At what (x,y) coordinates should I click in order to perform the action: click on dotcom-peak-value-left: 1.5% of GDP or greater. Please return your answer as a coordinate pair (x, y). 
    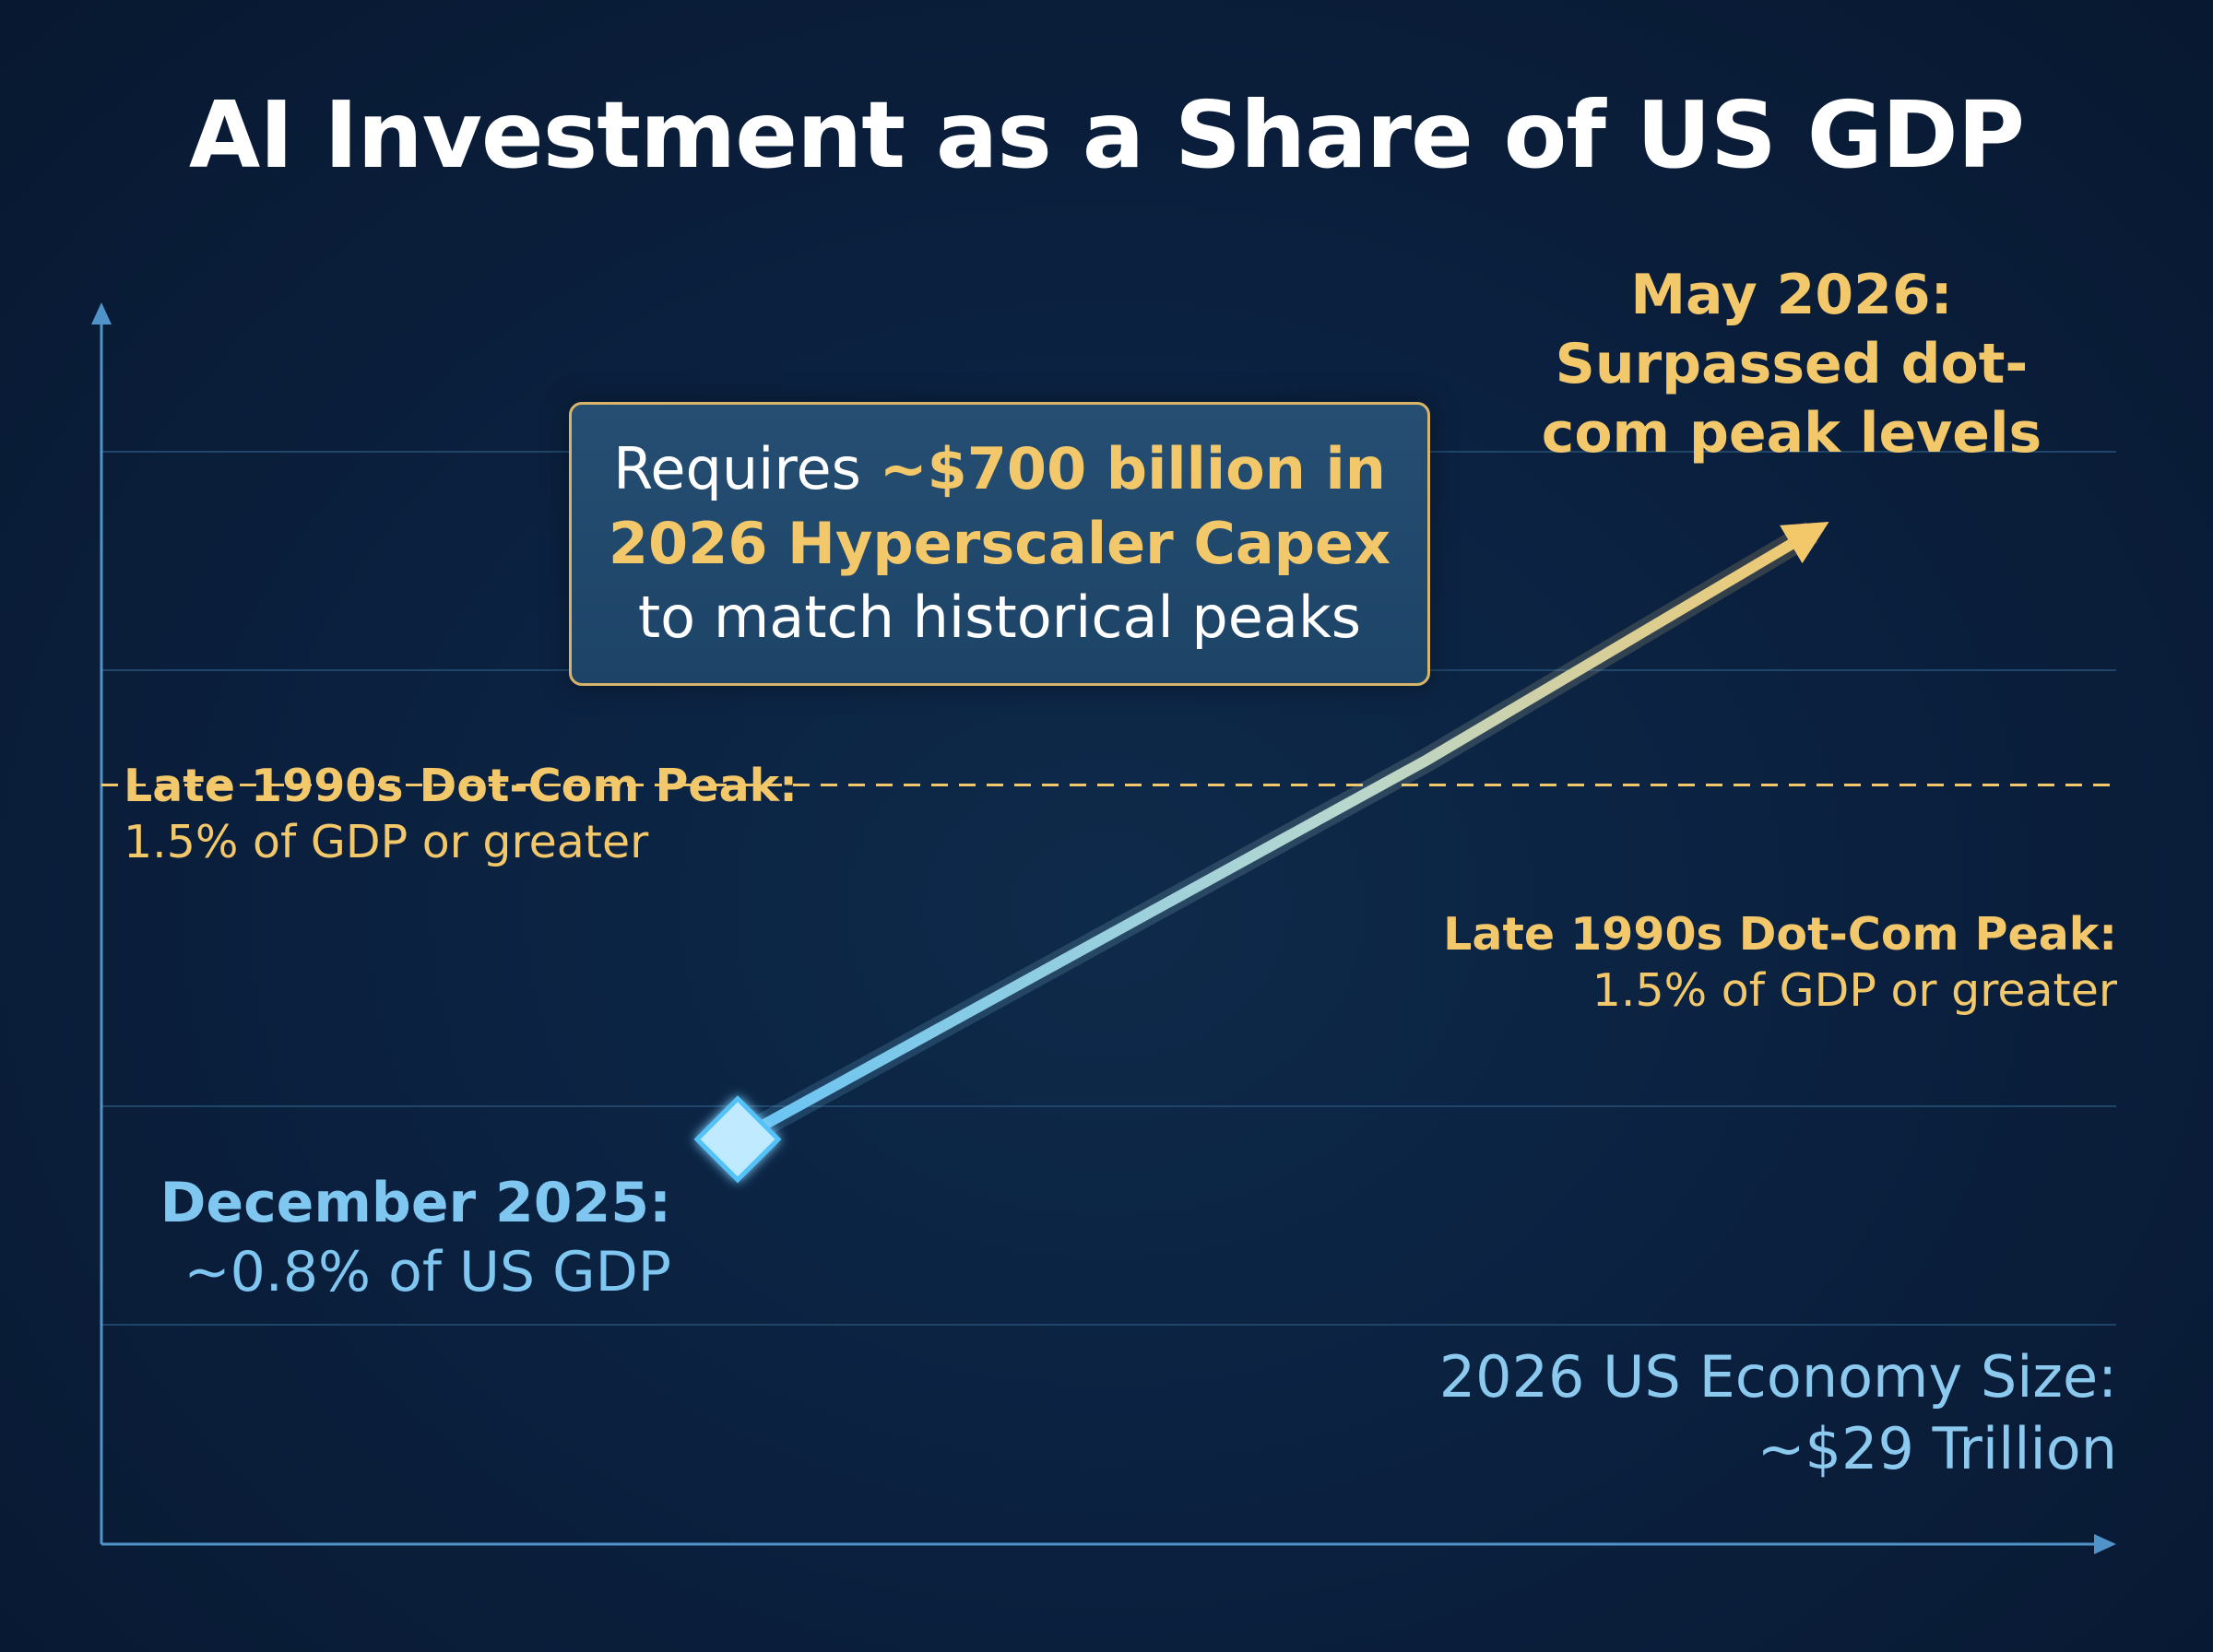
    Looking at the image, I should click on (386, 842).